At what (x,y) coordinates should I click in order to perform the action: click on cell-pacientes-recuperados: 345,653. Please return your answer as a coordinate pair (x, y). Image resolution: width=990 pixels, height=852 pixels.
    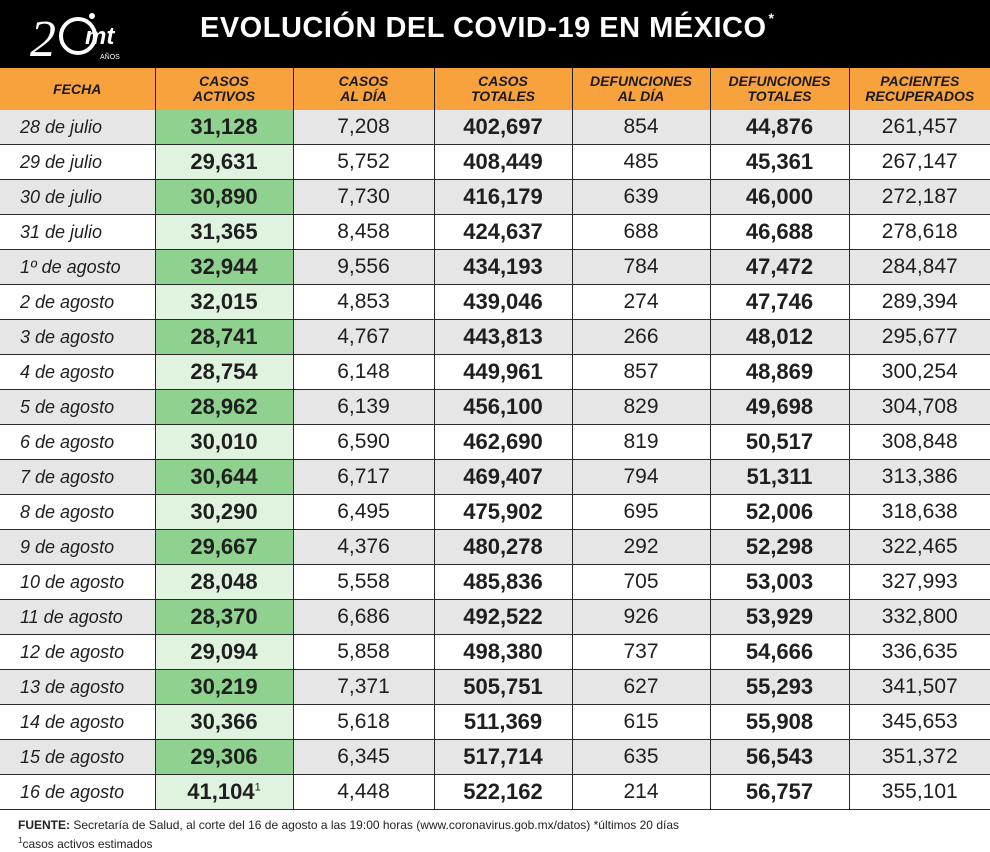
    Looking at the image, I should click on (919, 722).